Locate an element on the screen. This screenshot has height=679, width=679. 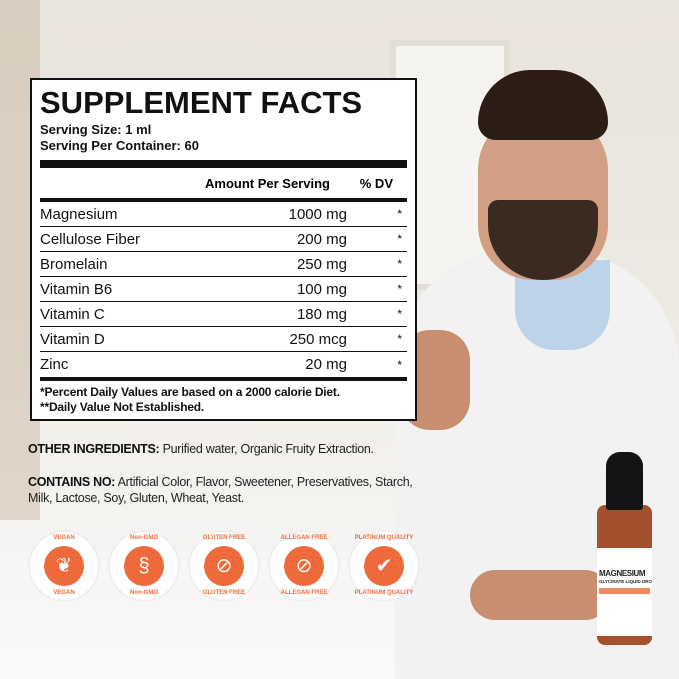
bottle-label: MAGNESIUM GLYCINATE LIQUID DROPS is located at coordinates (624, 592).